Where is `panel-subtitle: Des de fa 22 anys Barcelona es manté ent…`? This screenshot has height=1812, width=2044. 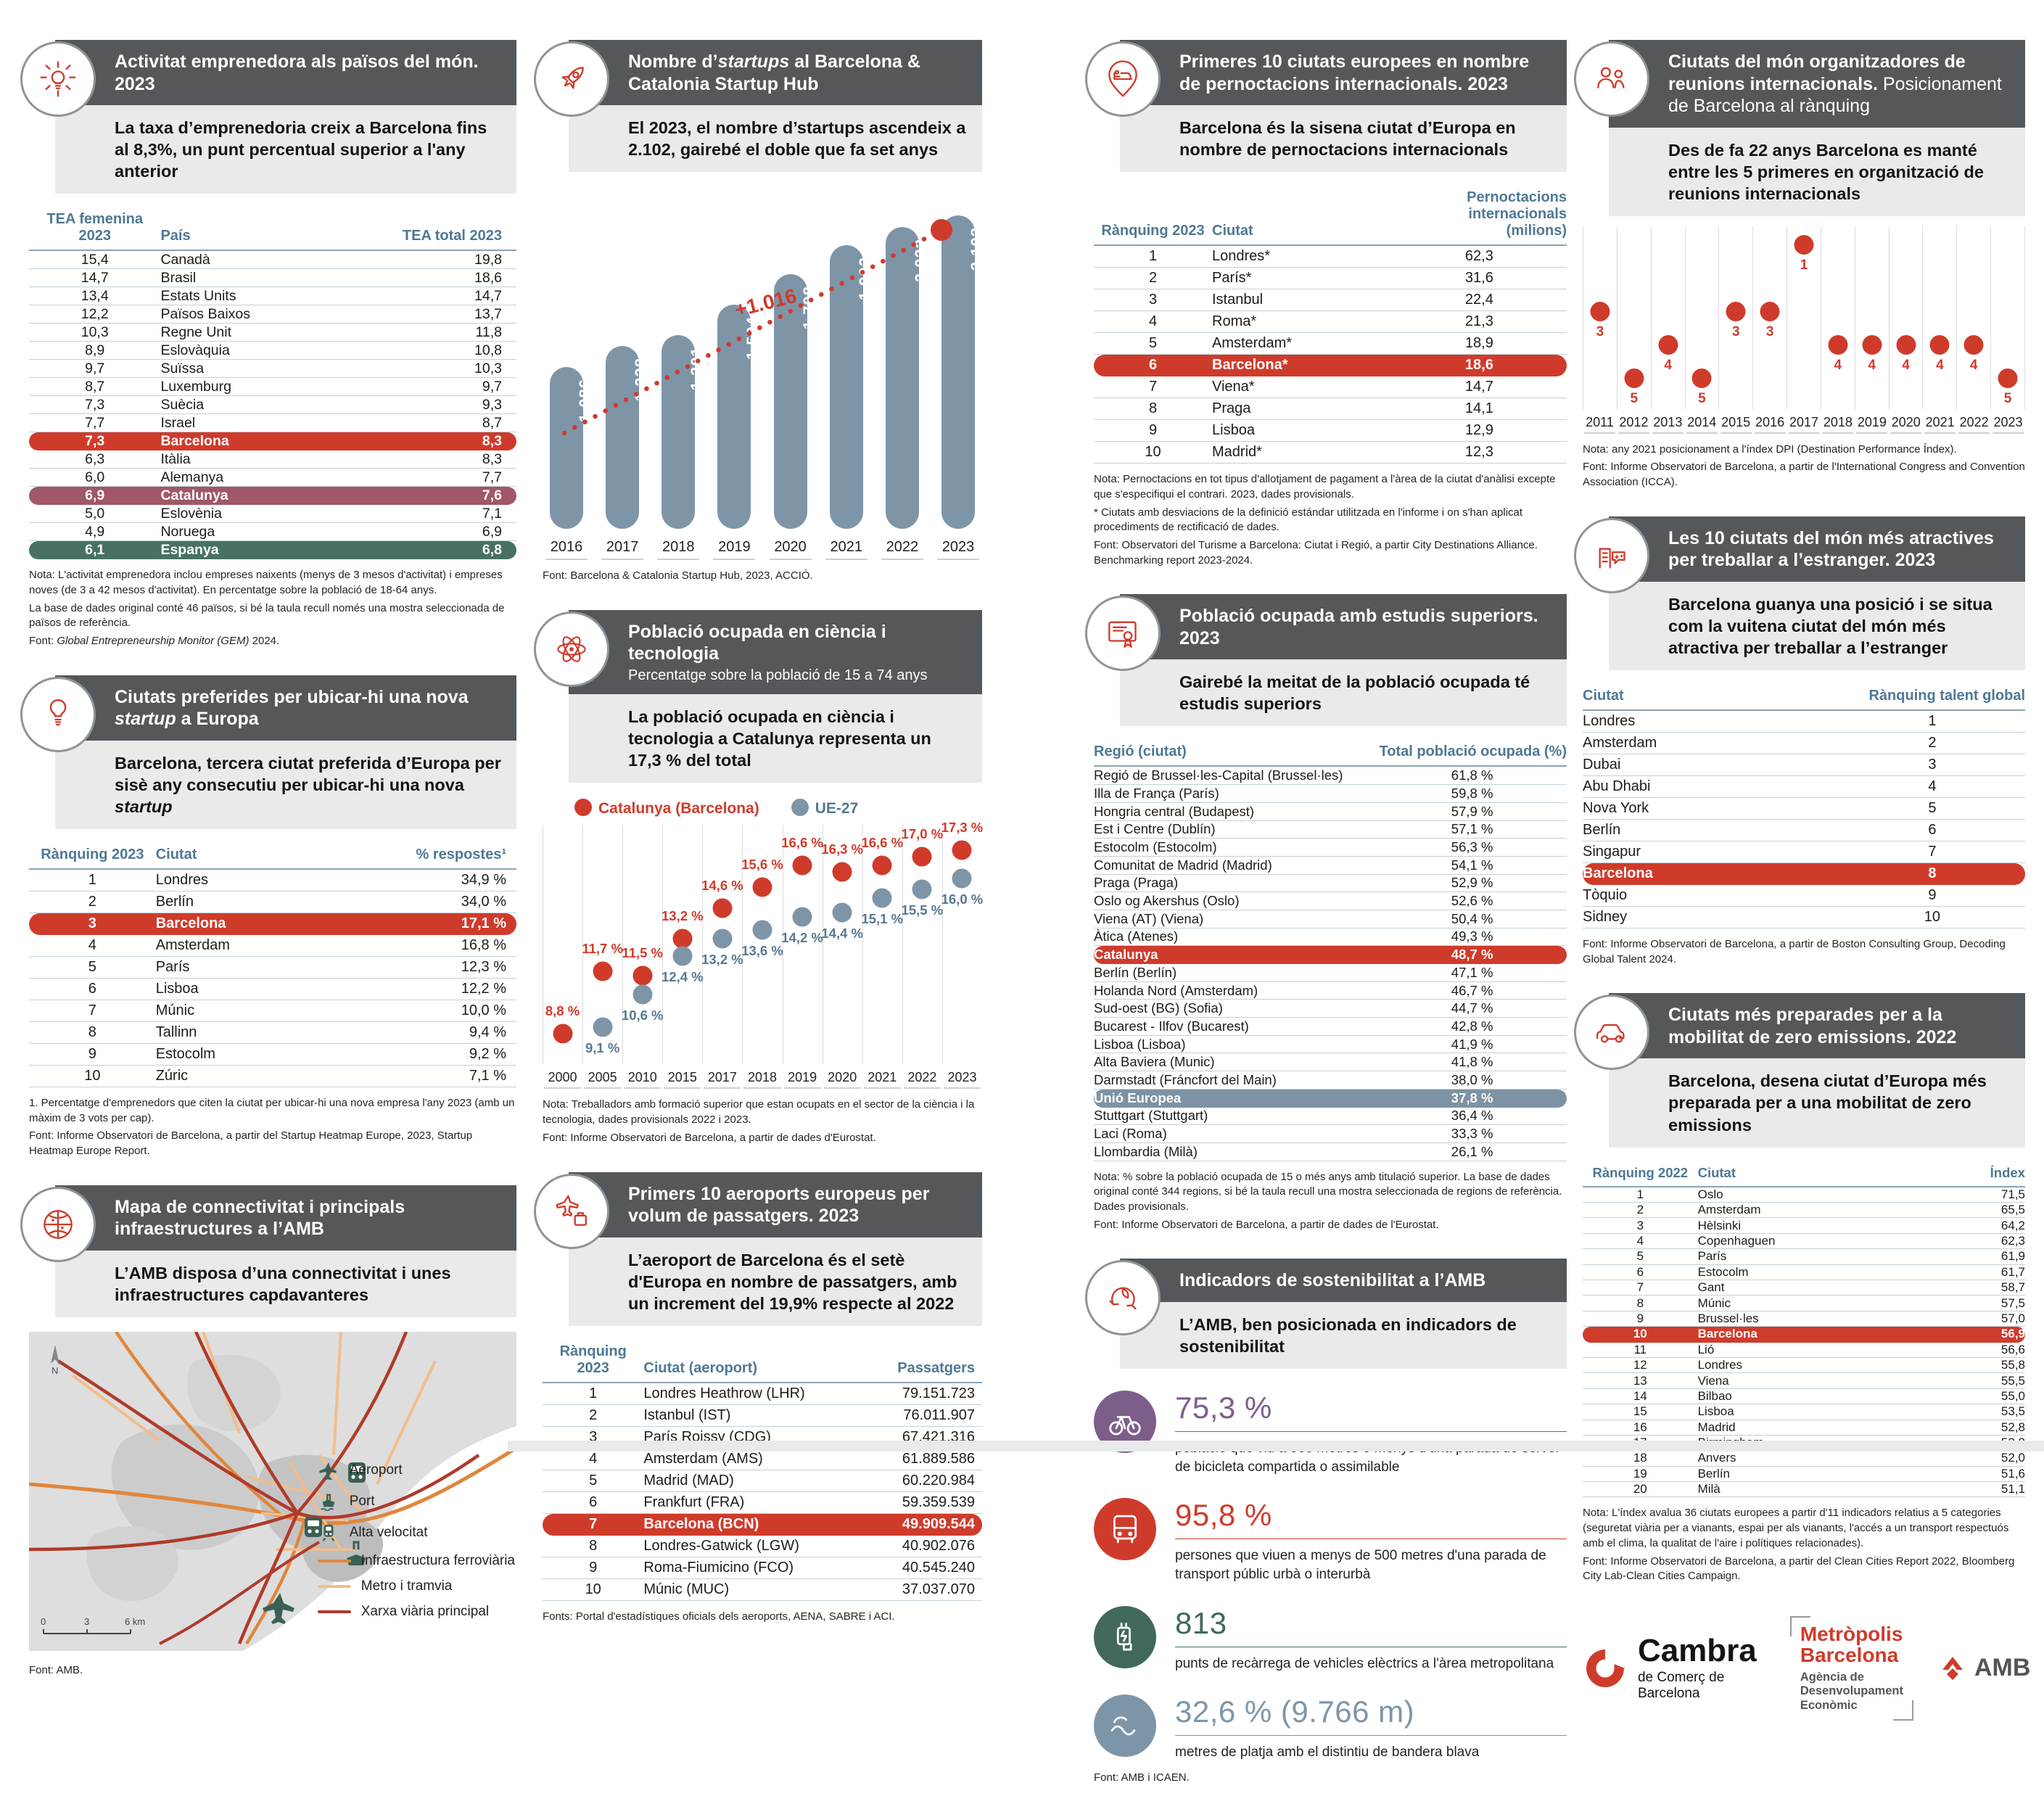 panel-subtitle: Des de fa 22 anys Barcelona es manté ent… is located at coordinates (1817, 171).